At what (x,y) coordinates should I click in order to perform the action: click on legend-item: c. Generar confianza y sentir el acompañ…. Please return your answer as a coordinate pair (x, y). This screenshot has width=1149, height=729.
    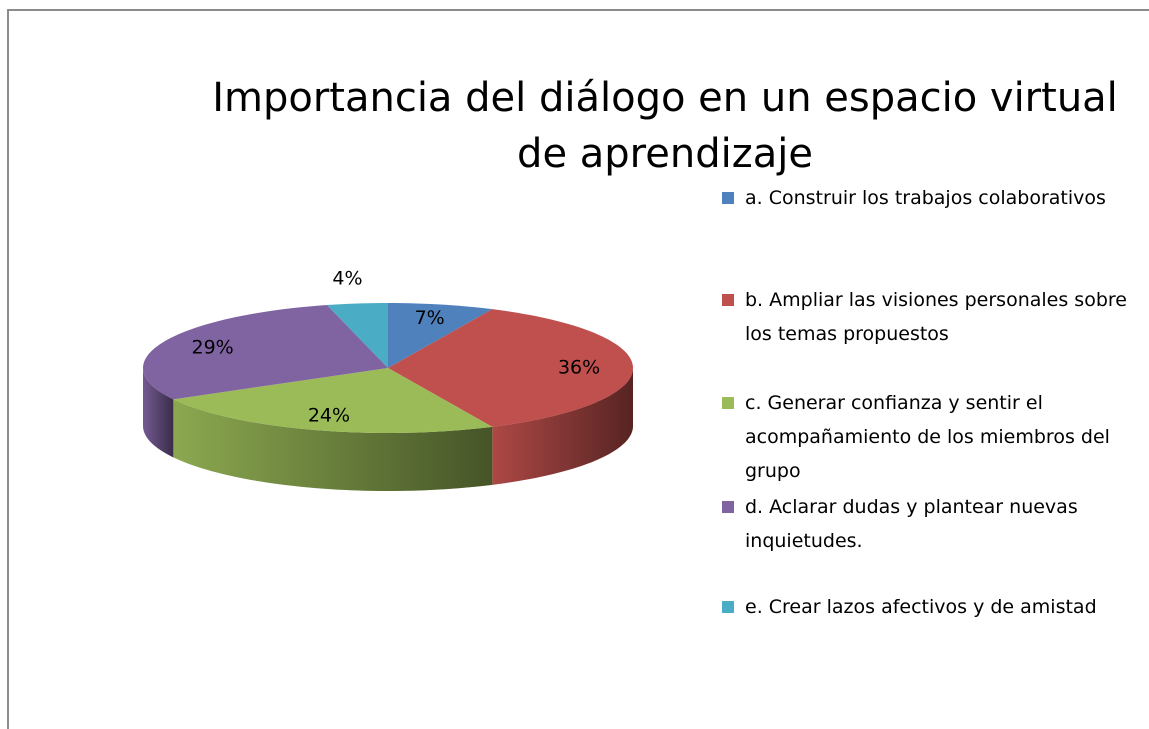
    Looking at the image, I should click on (932, 437).